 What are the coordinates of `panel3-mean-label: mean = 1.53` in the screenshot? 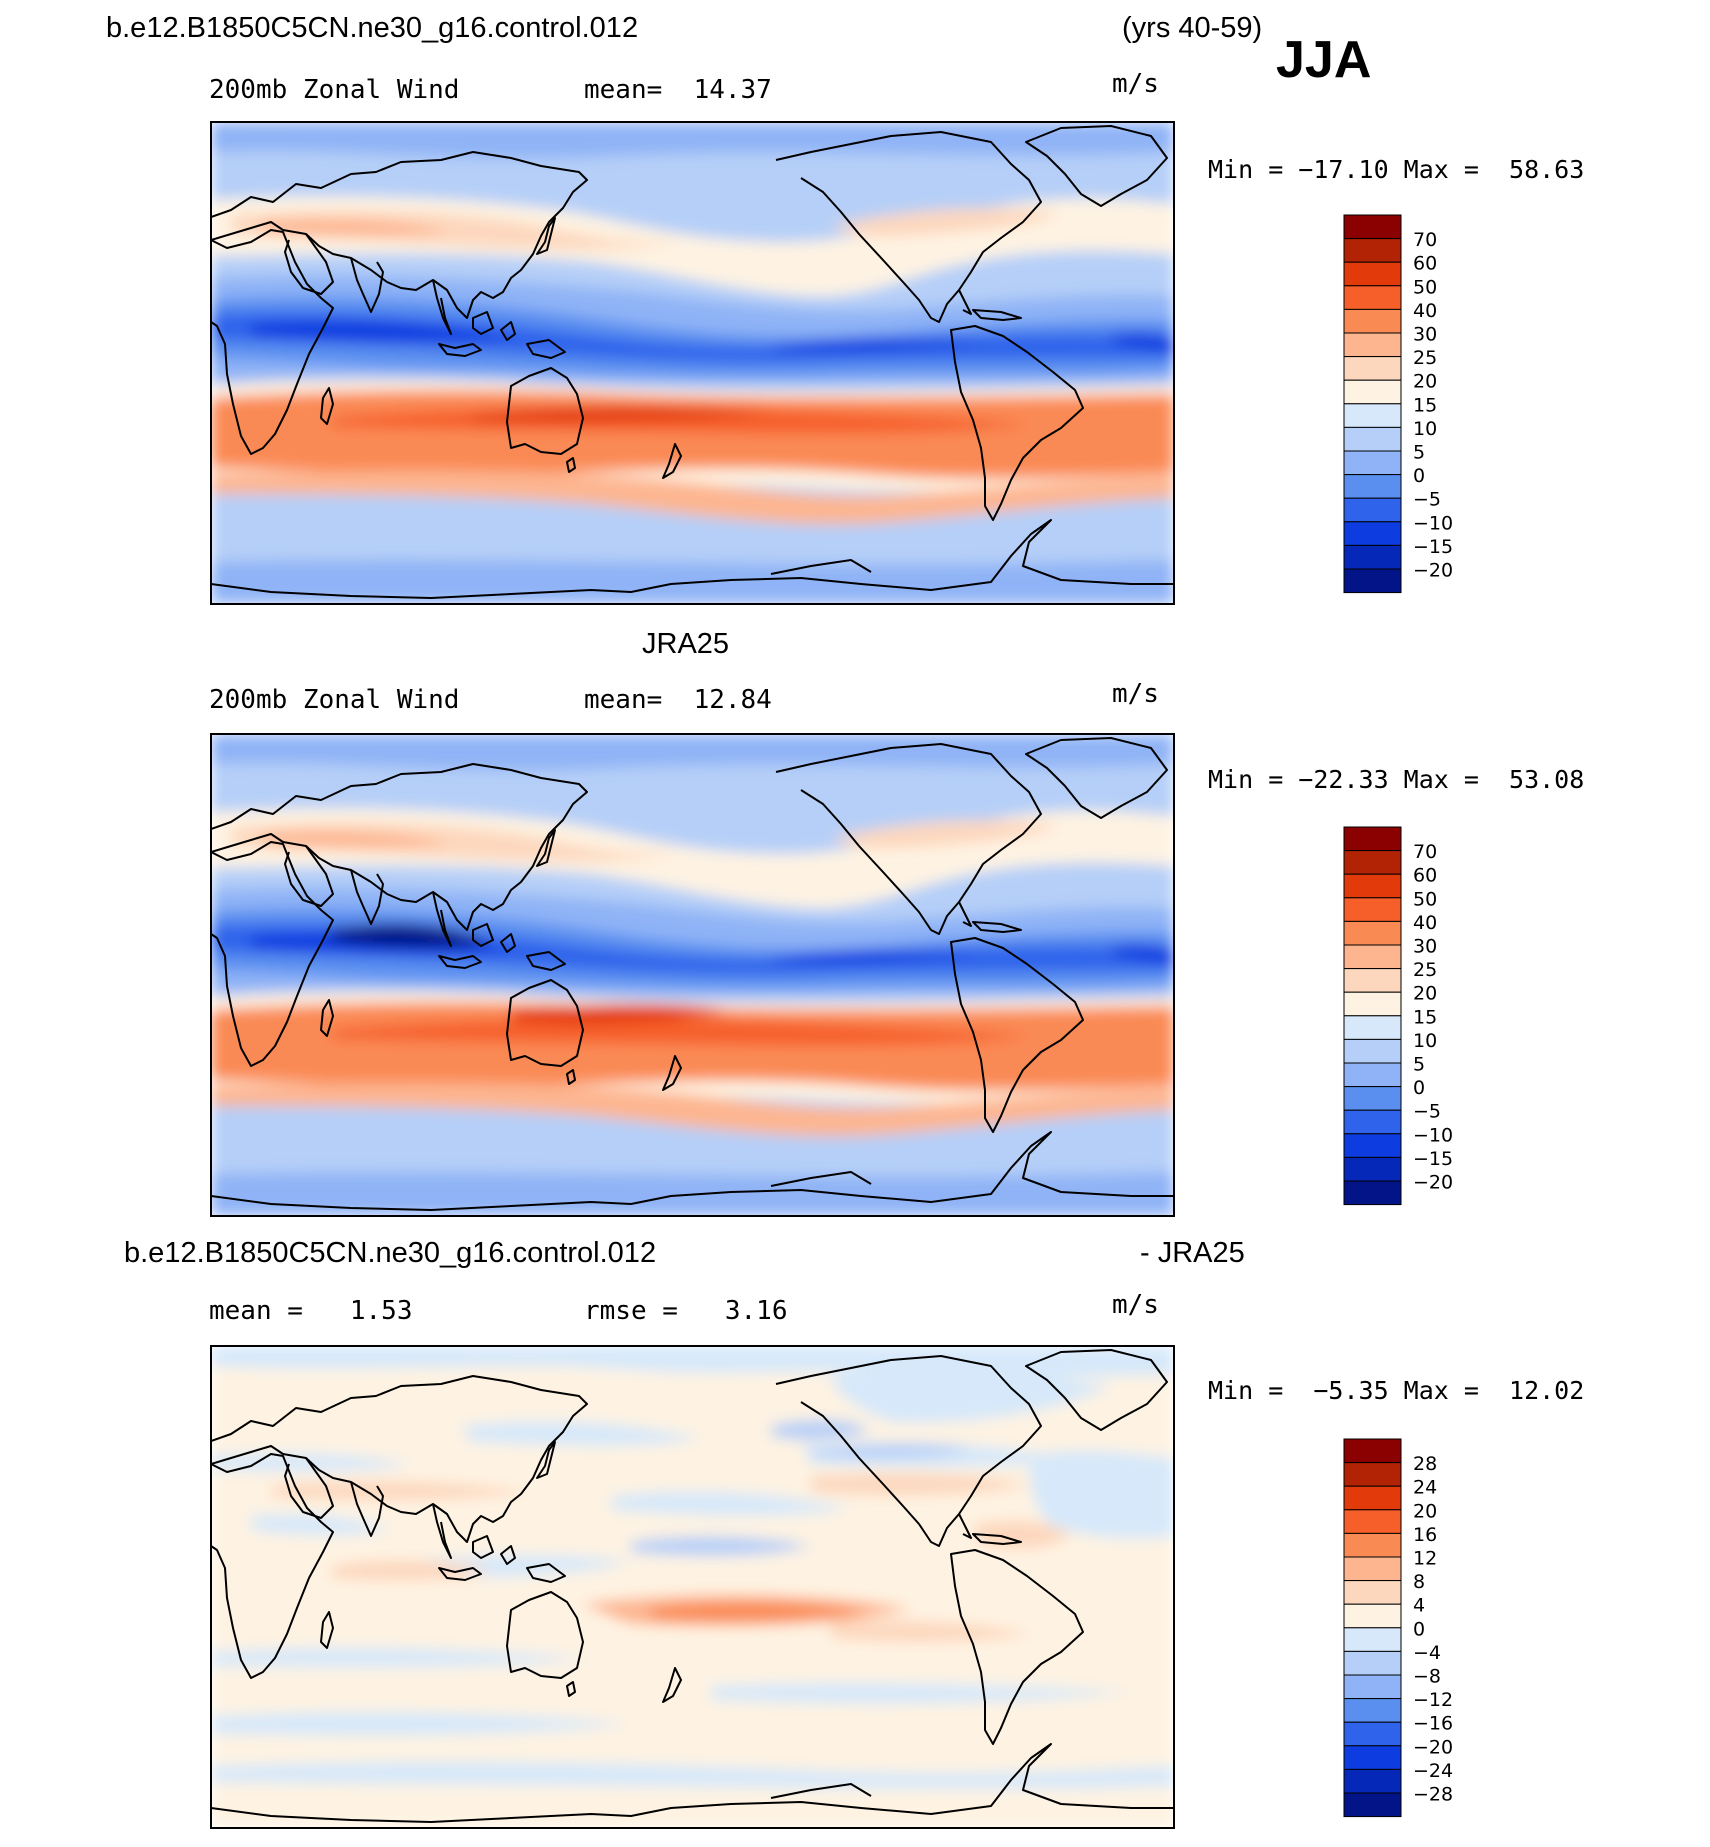 It's located at (311, 1311).